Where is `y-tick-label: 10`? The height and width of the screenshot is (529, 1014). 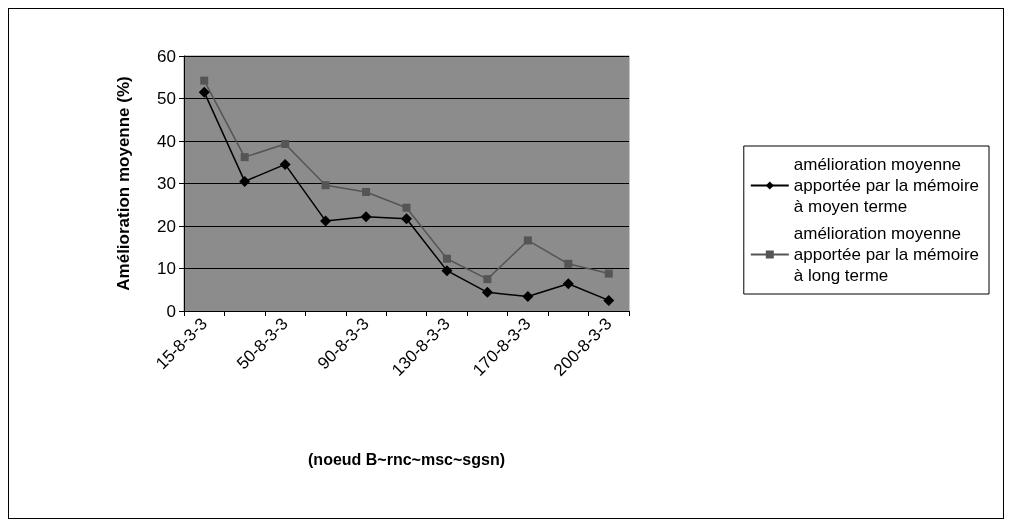
y-tick-label: 10 is located at coordinates (166, 268).